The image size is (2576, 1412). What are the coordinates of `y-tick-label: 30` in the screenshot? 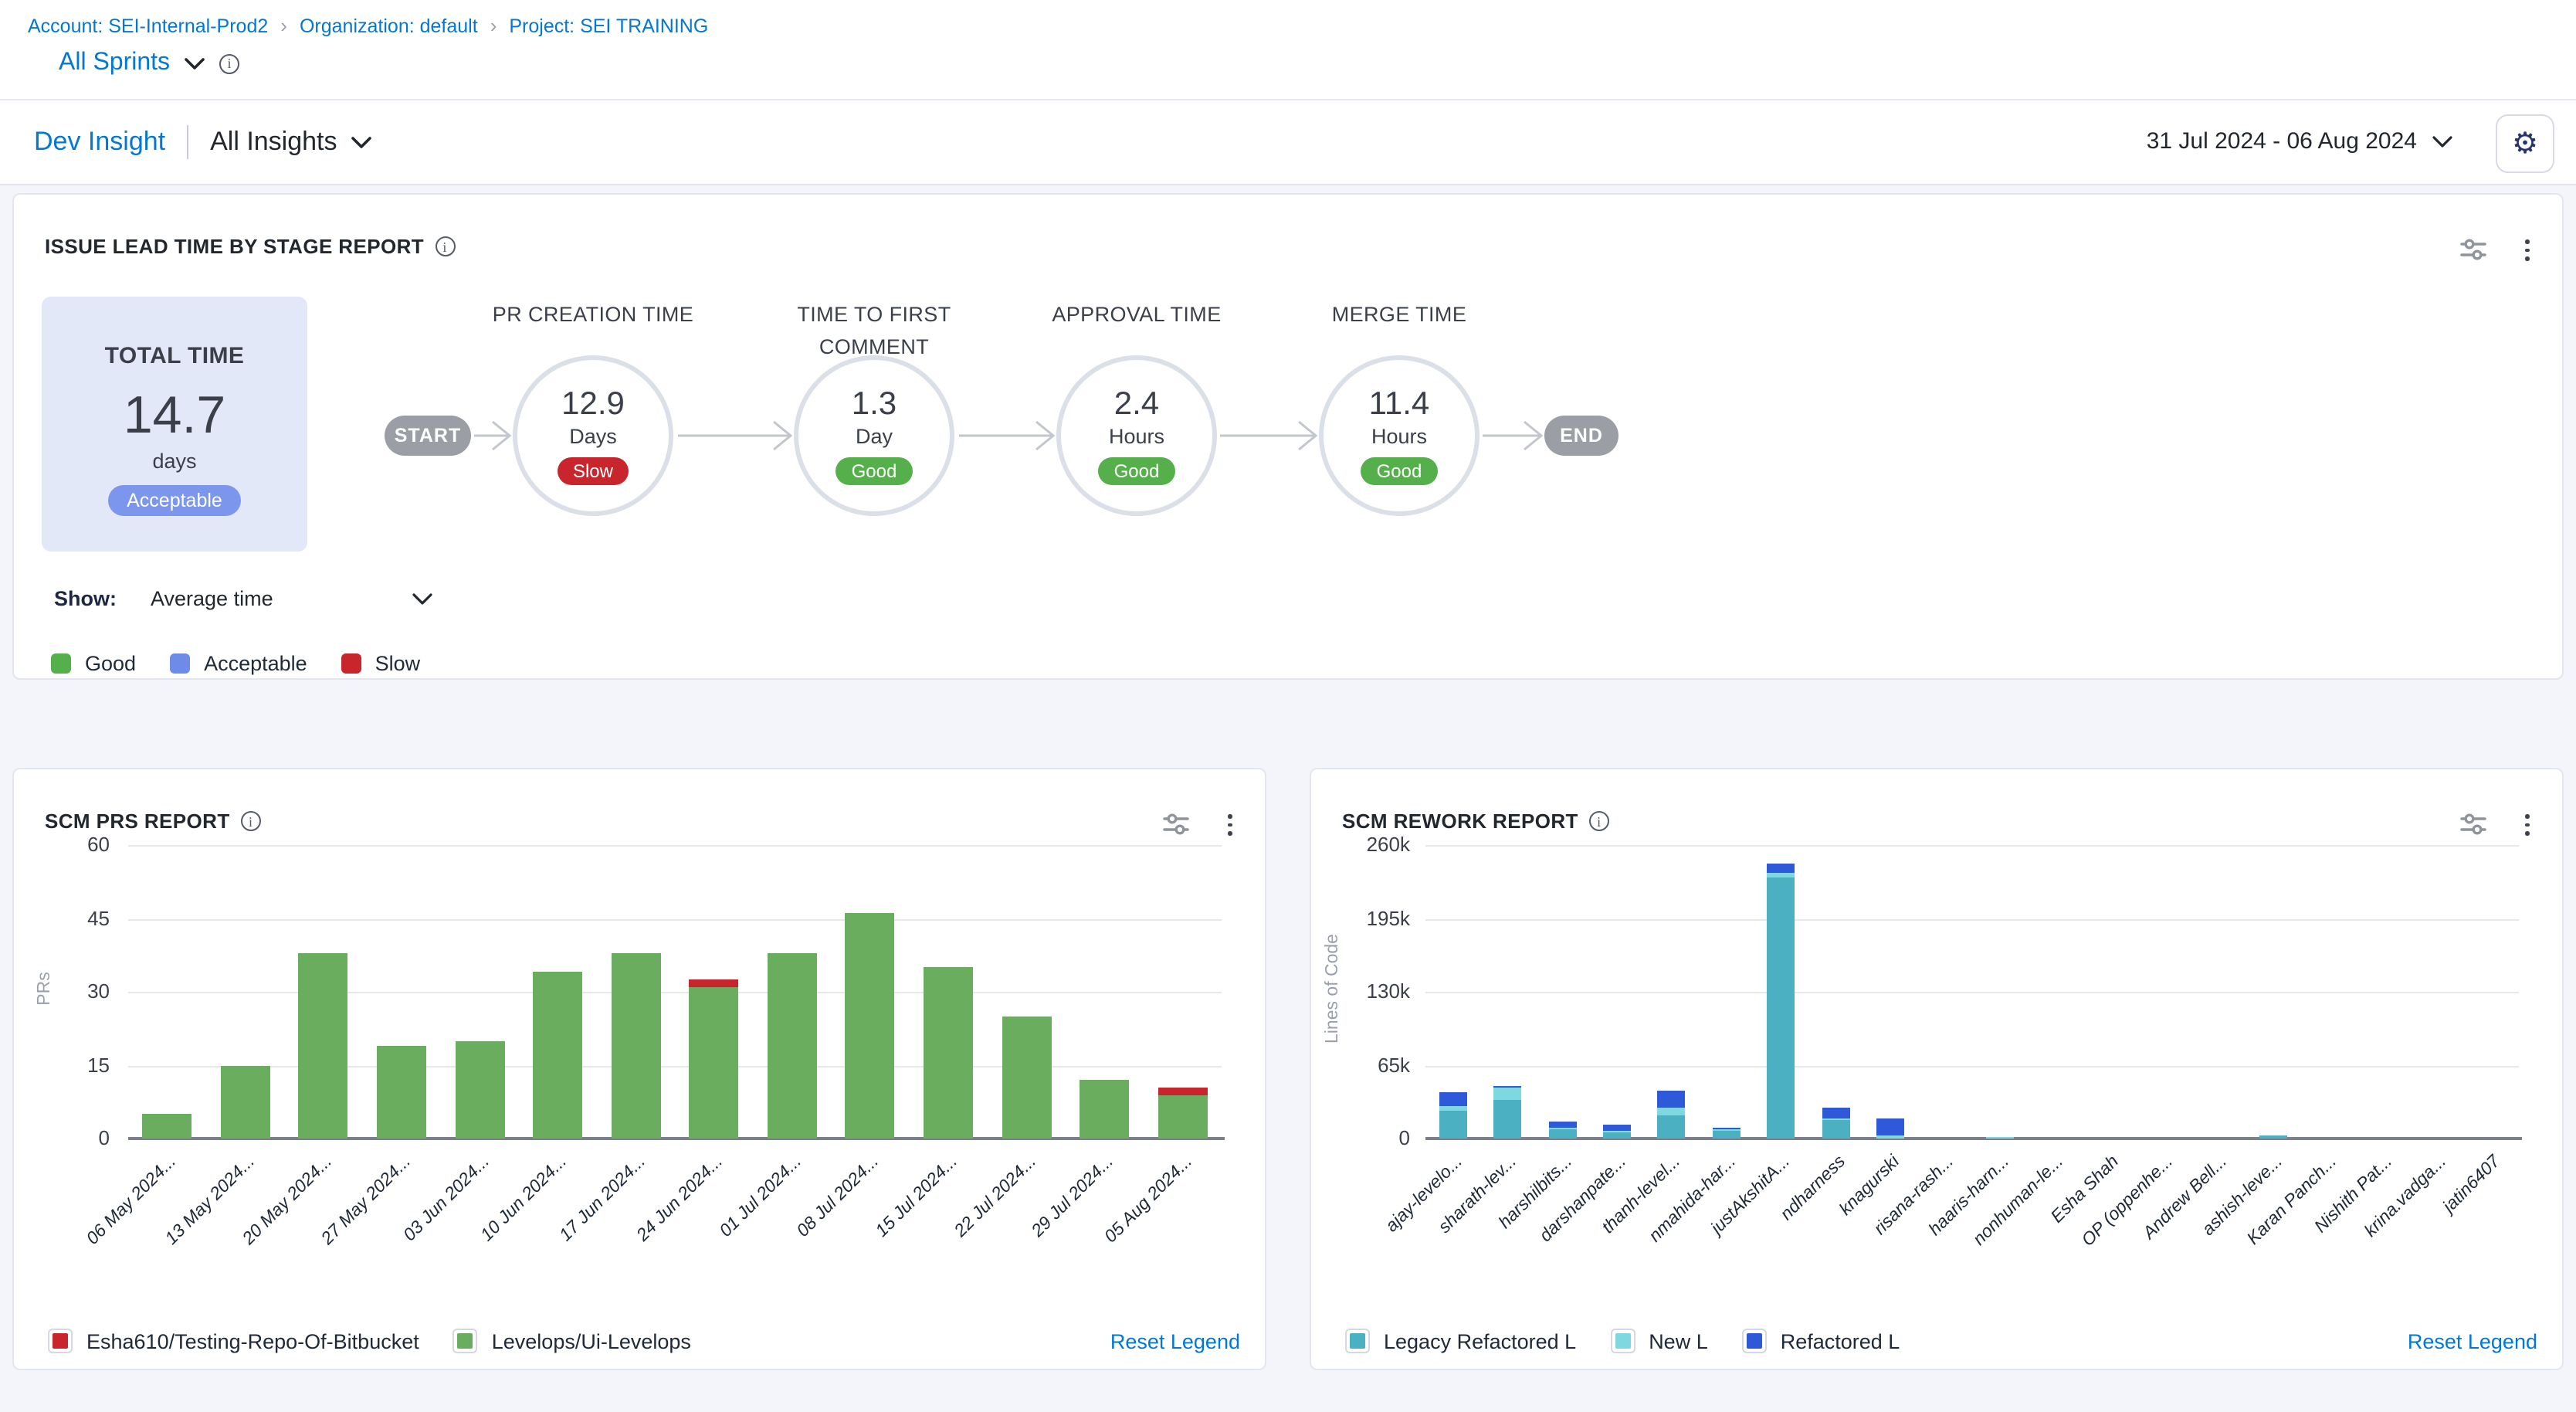 It's located at (98, 991).